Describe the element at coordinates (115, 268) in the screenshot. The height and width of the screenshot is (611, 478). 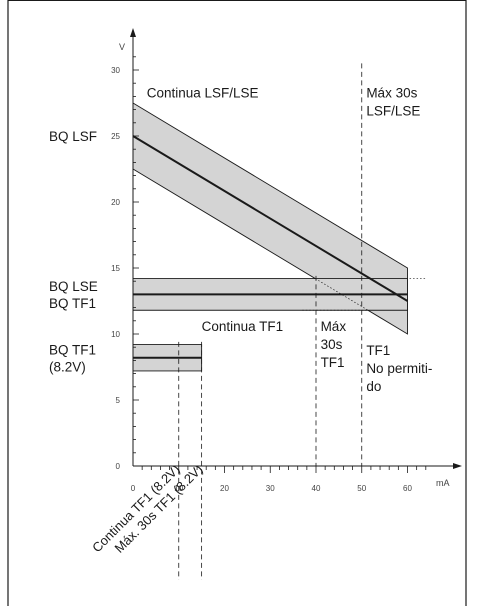
I see `y-tick-label: 15` at that location.